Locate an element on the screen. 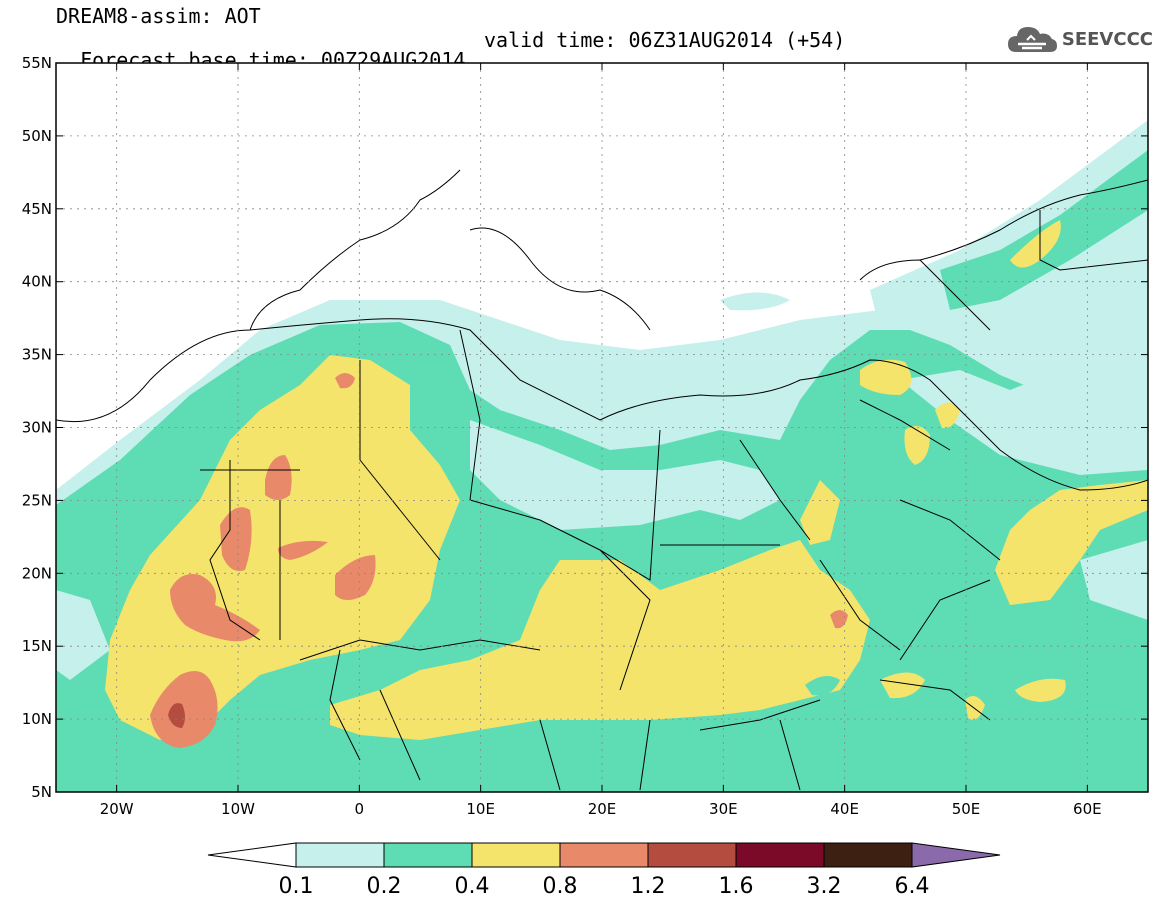 This screenshot has height=905, width=1165. lat-label: 45N is located at coordinates (37, 209).